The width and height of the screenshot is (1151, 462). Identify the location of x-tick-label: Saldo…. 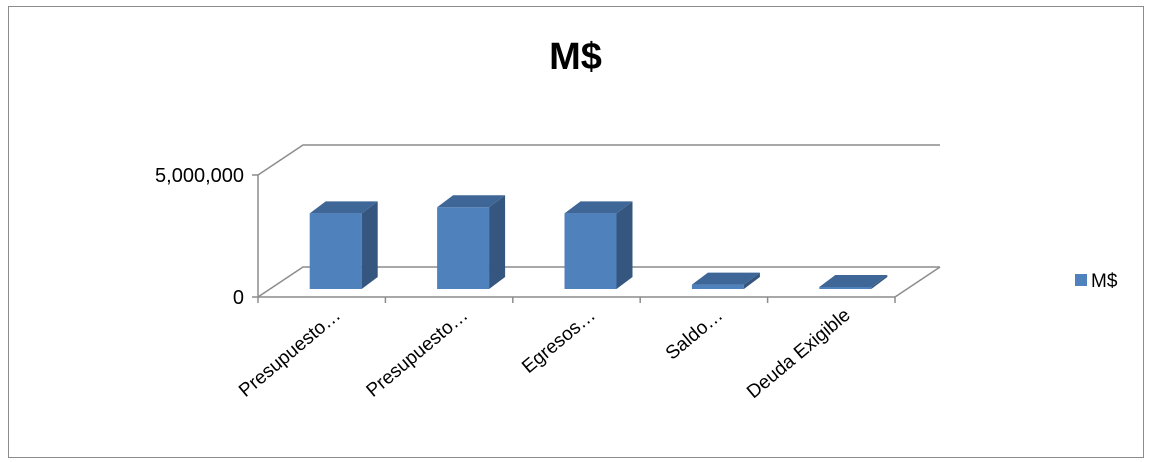
(694, 335).